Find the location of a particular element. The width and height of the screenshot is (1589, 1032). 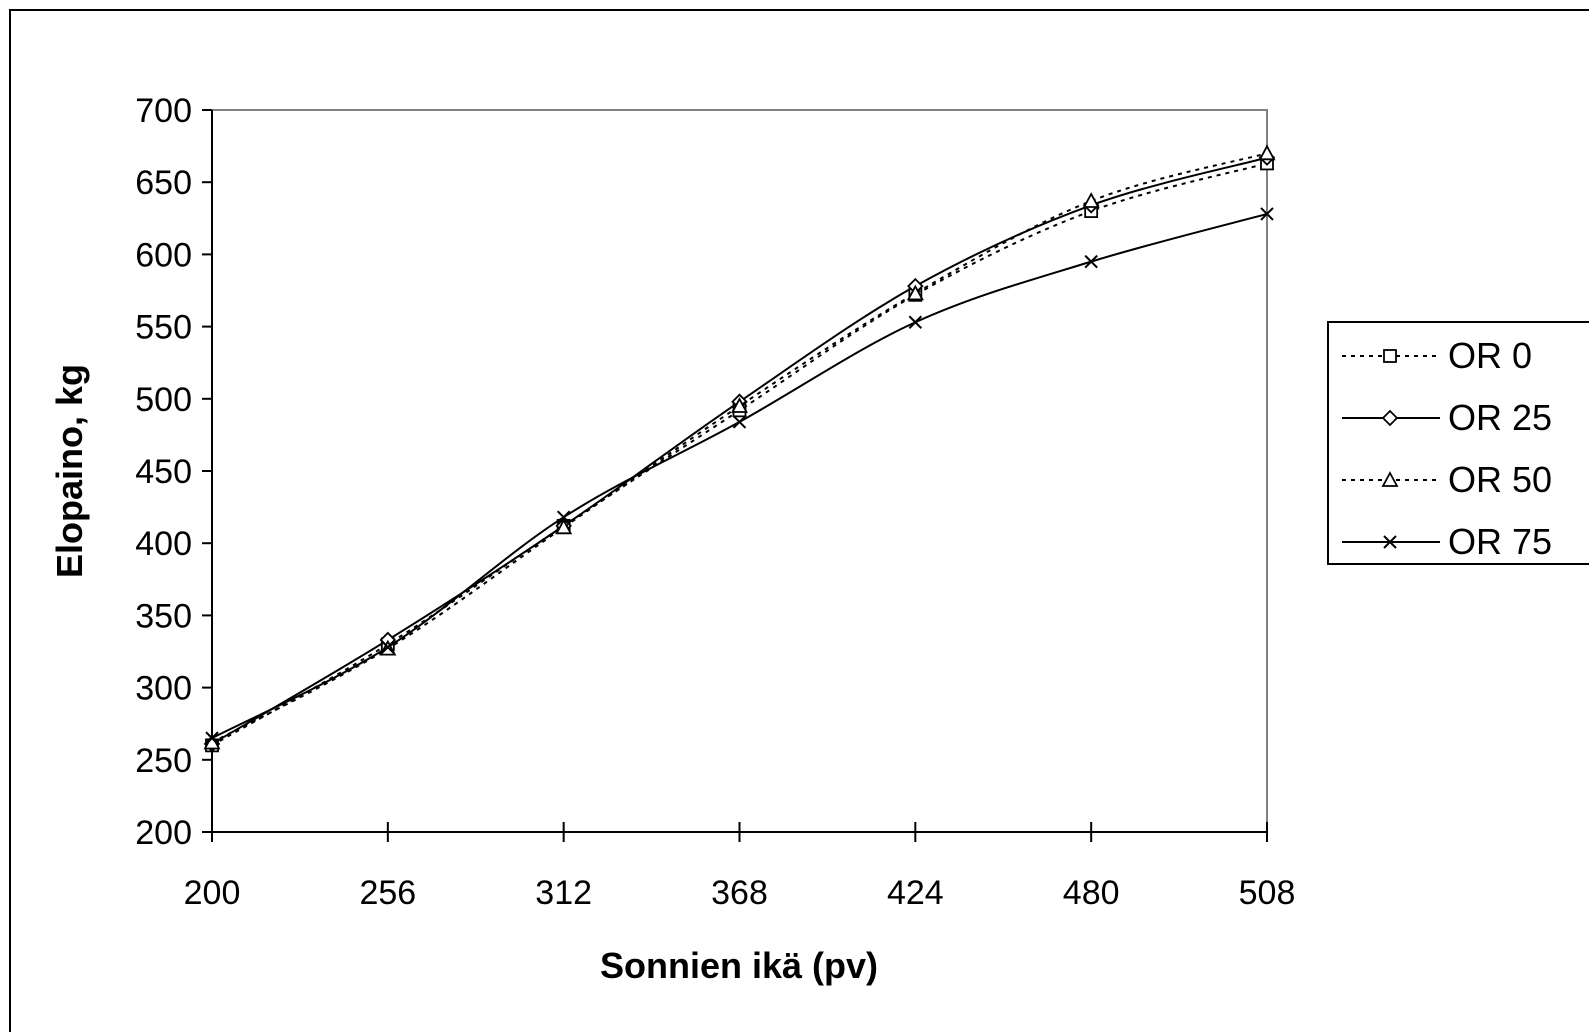

y-tick-label: 400 is located at coordinates (163, 544).